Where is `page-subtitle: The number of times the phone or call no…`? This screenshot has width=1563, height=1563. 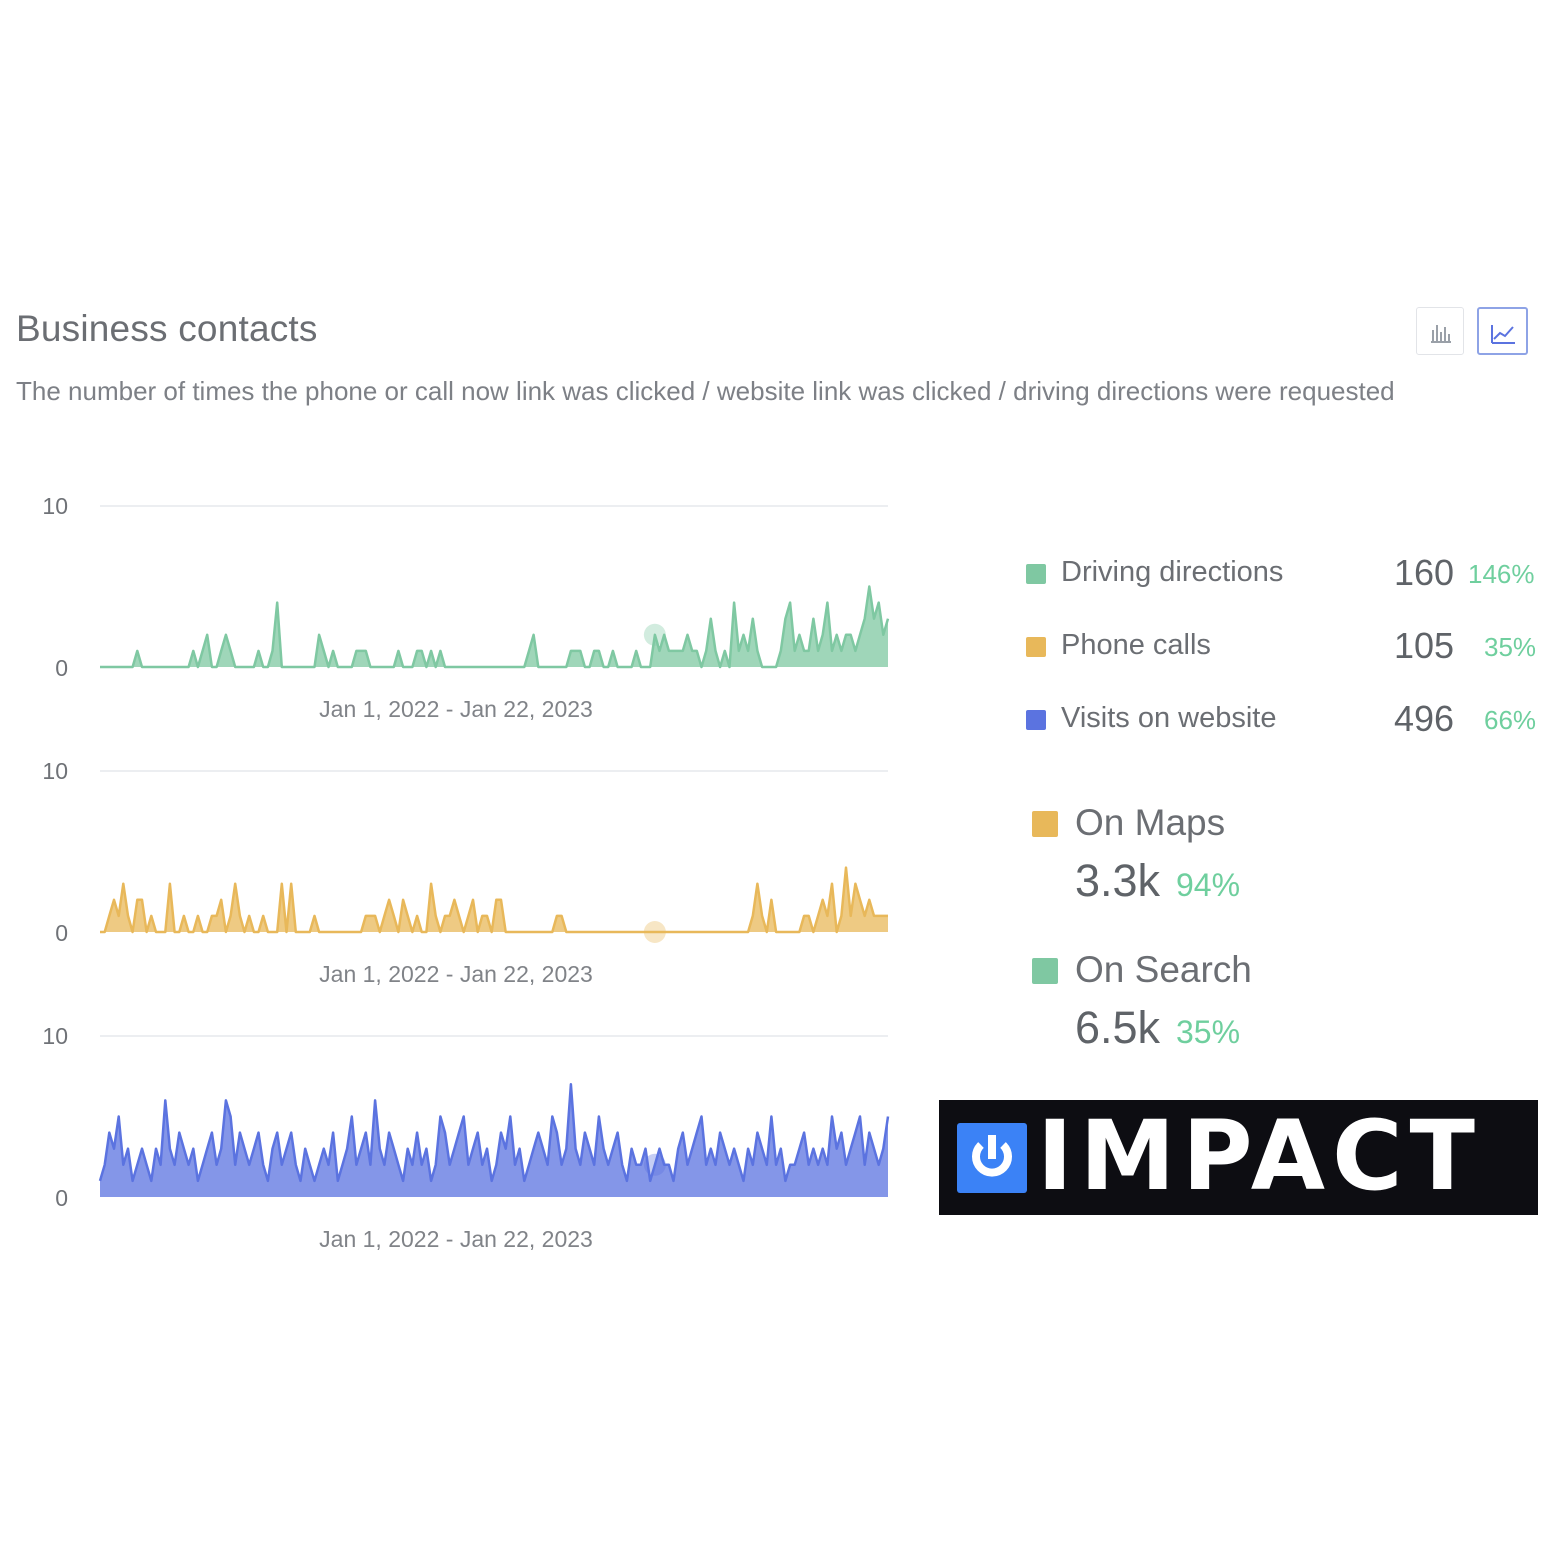
page-subtitle: The number of times the phone or call no… is located at coordinates (705, 391).